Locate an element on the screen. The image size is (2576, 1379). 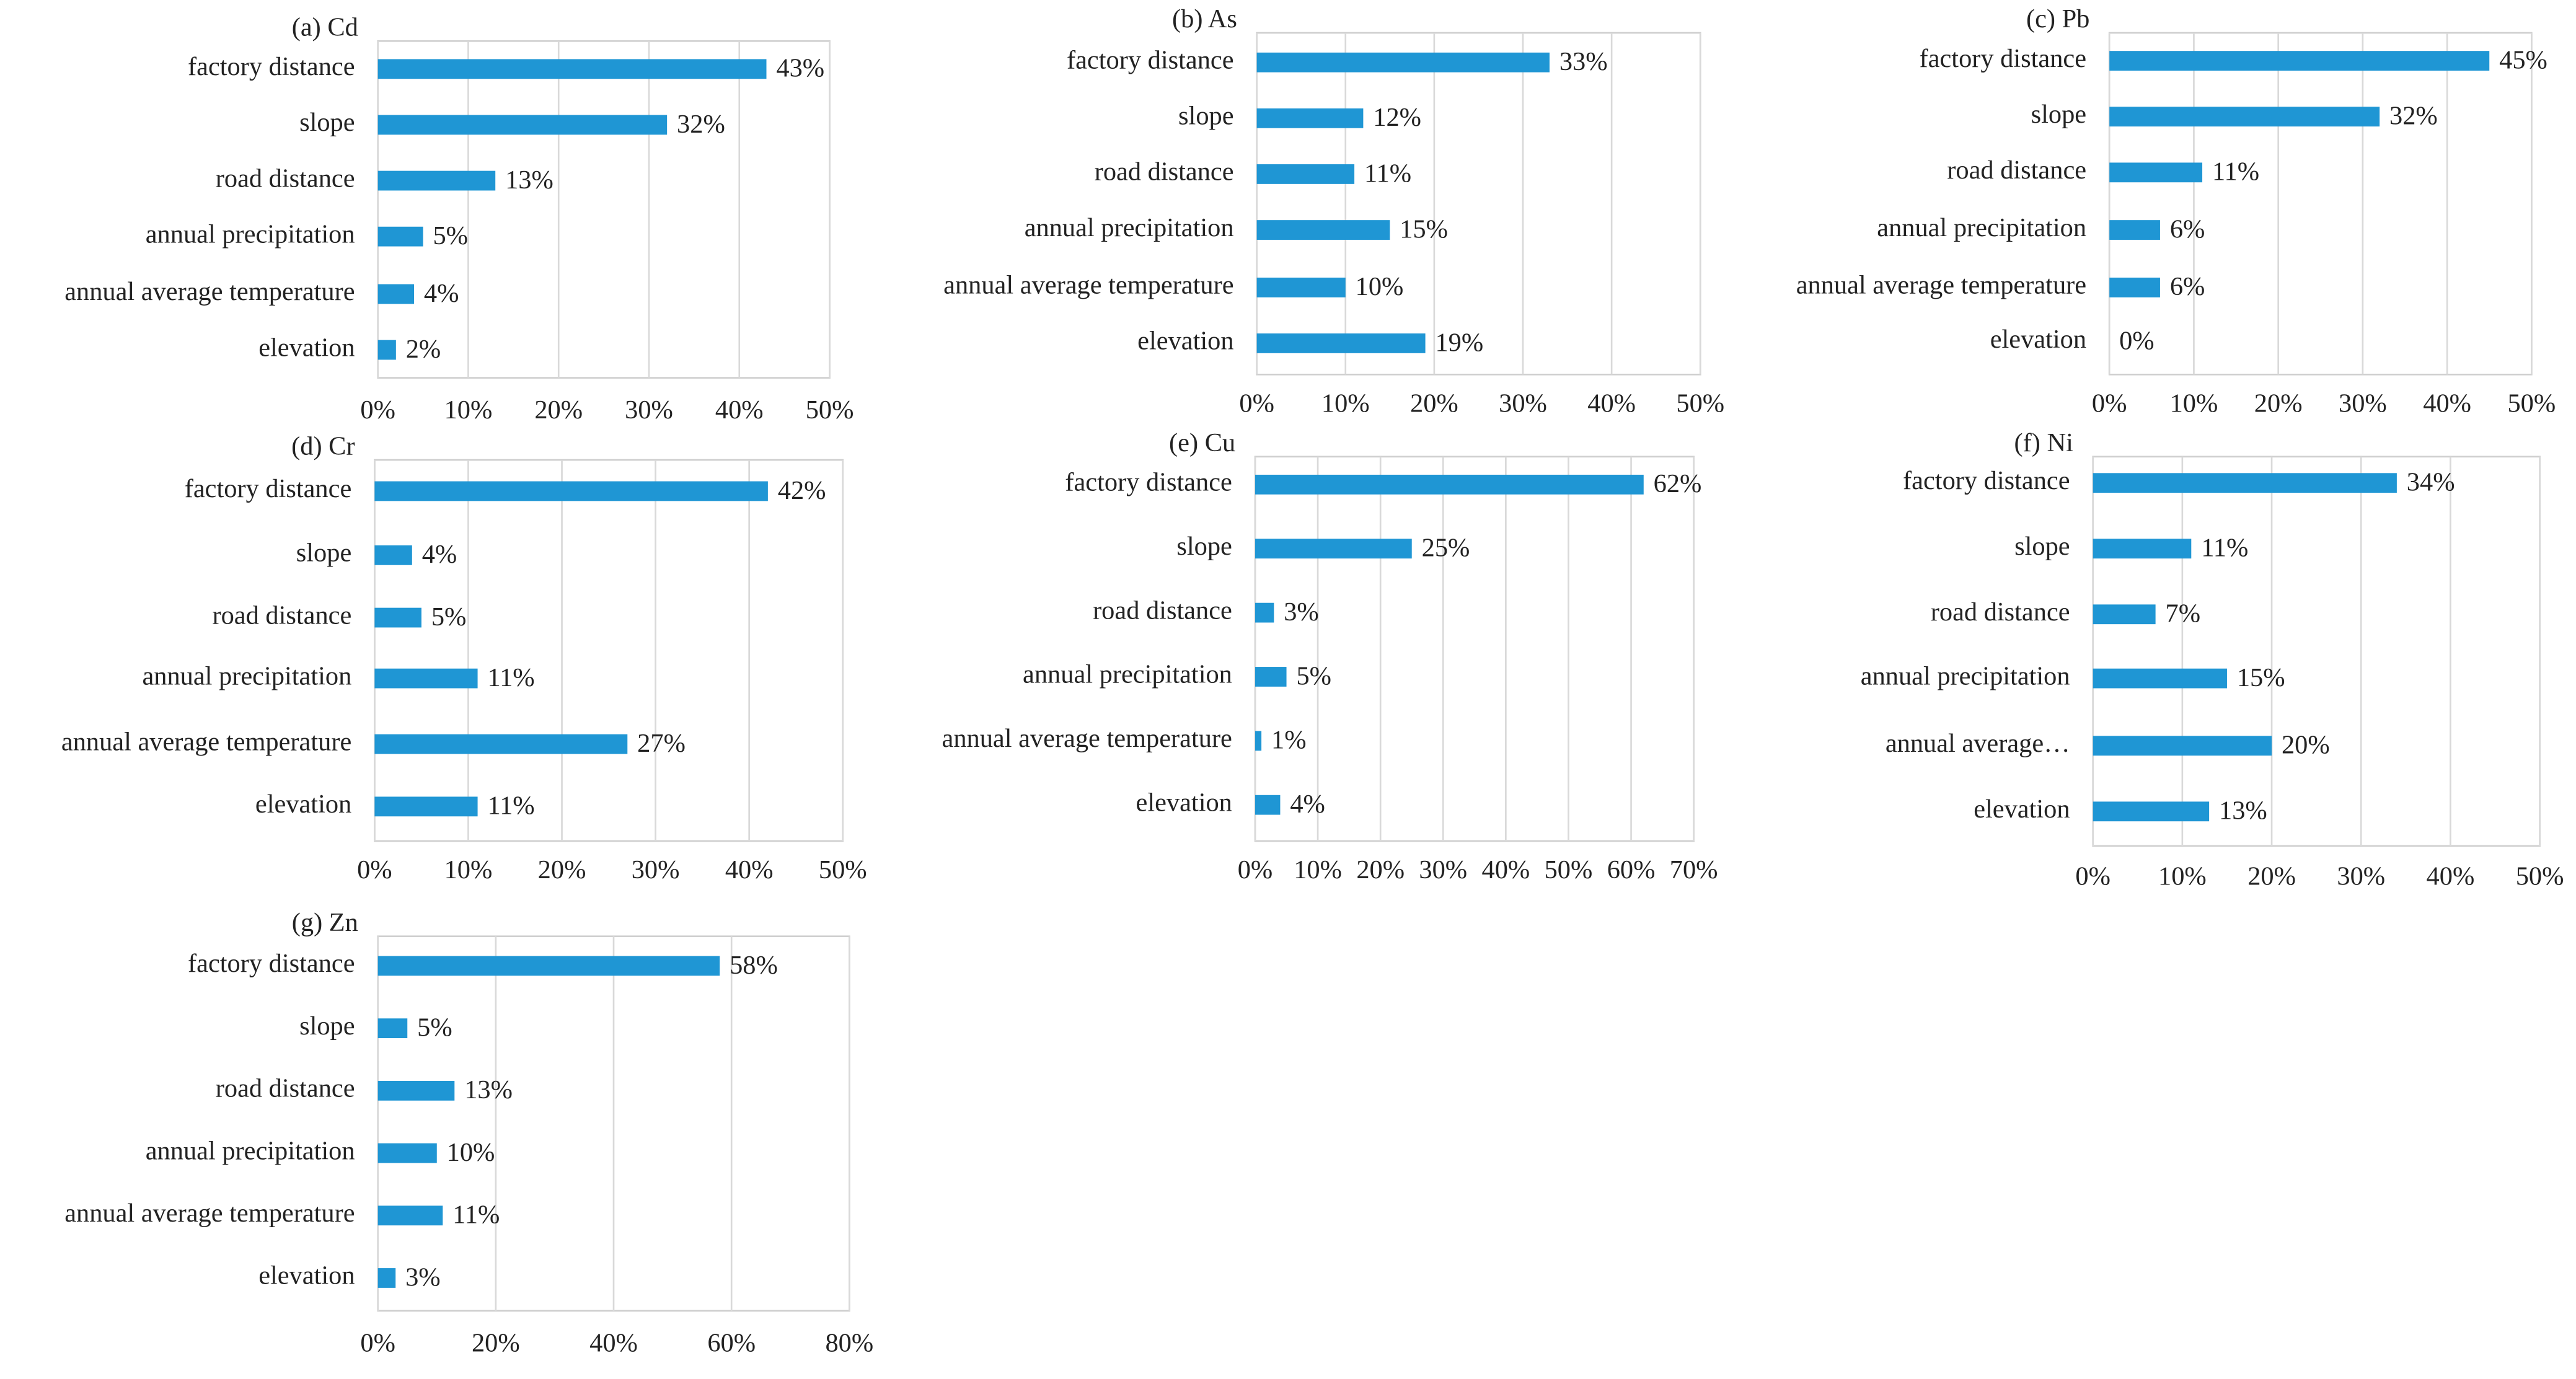
panel-title: (c) Pb is located at coordinates (2057, 18).